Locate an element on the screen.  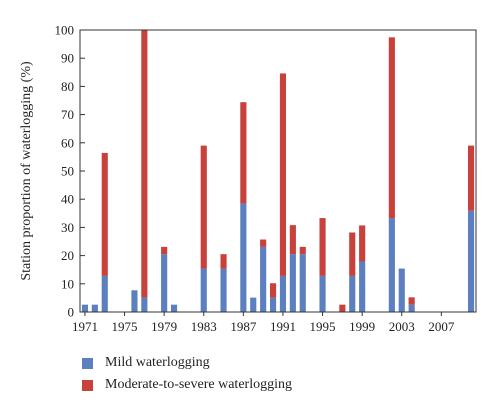
x-tick-label-1995: 1995 is located at coordinates (323, 326).